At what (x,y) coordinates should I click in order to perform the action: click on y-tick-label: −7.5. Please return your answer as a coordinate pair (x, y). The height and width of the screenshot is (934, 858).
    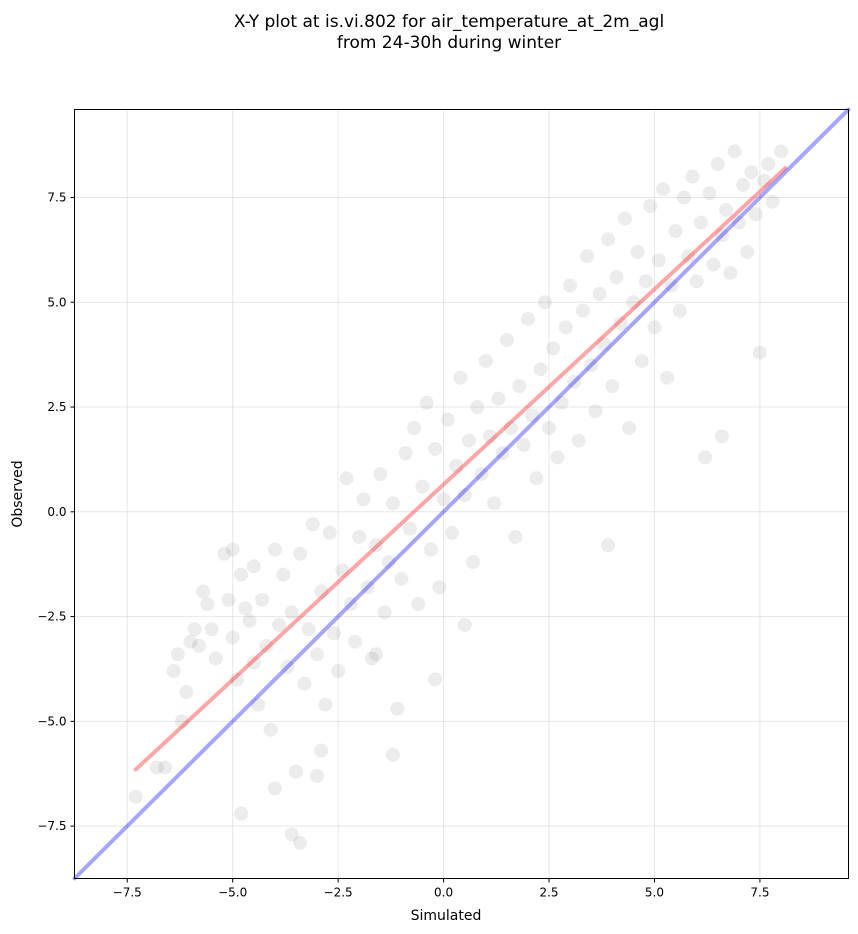
    Looking at the image, I should click on (51, 826).